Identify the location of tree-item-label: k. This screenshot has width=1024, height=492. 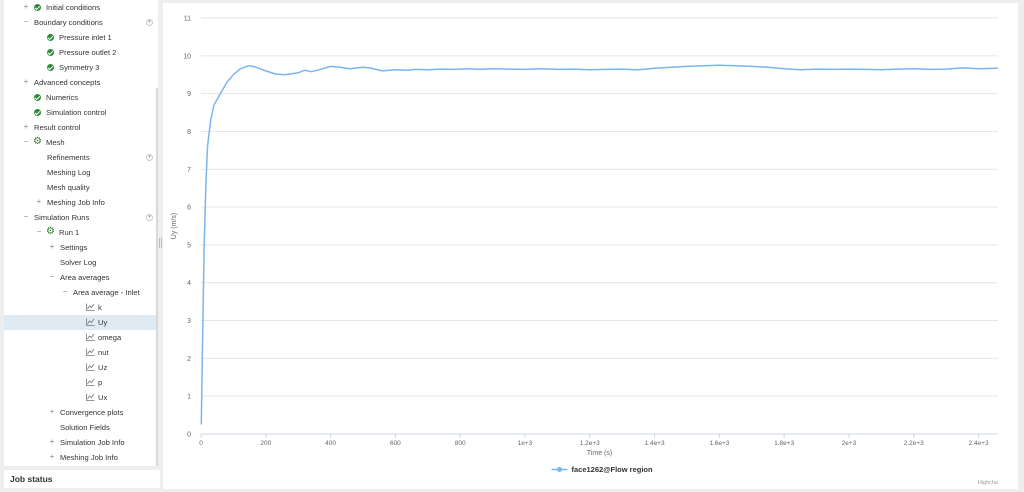
(100, 307).